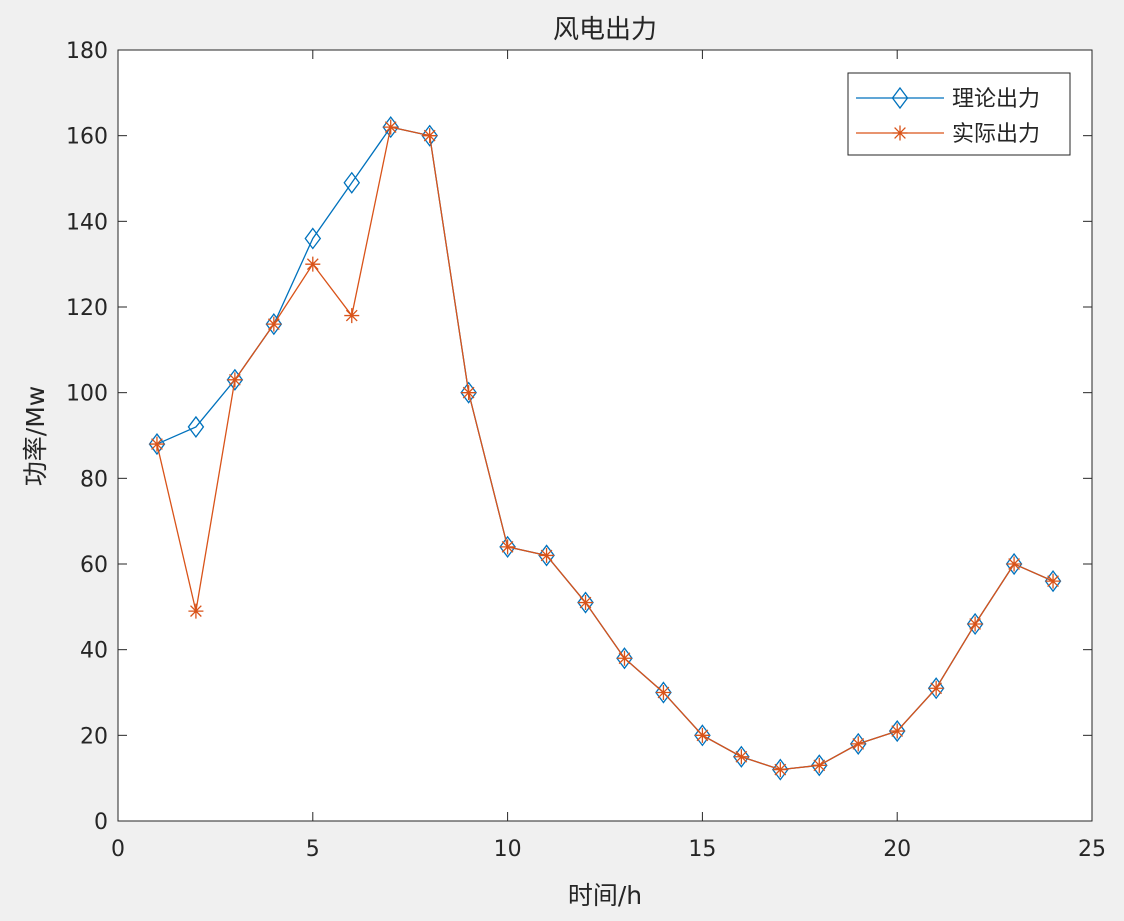  Describe the element at coordinates (702, 849) in the screenshot. I see `x-tick-label: 15` at that location.